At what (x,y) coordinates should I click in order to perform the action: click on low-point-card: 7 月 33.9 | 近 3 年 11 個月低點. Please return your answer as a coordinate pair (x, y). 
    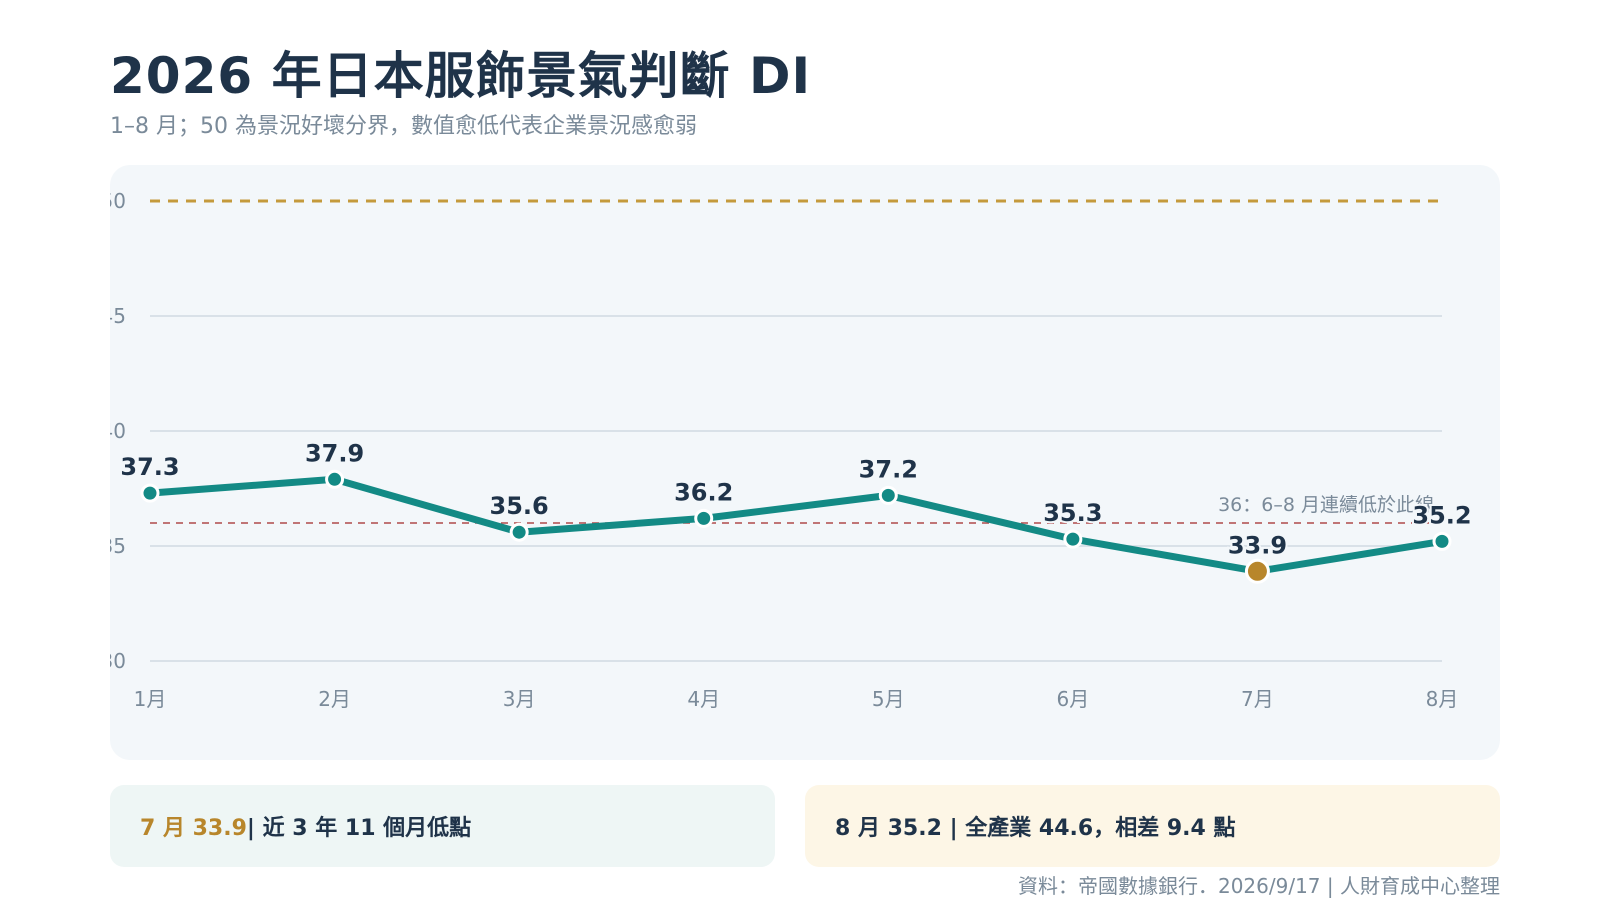
    Looking at the image, I should click on (442, 826).